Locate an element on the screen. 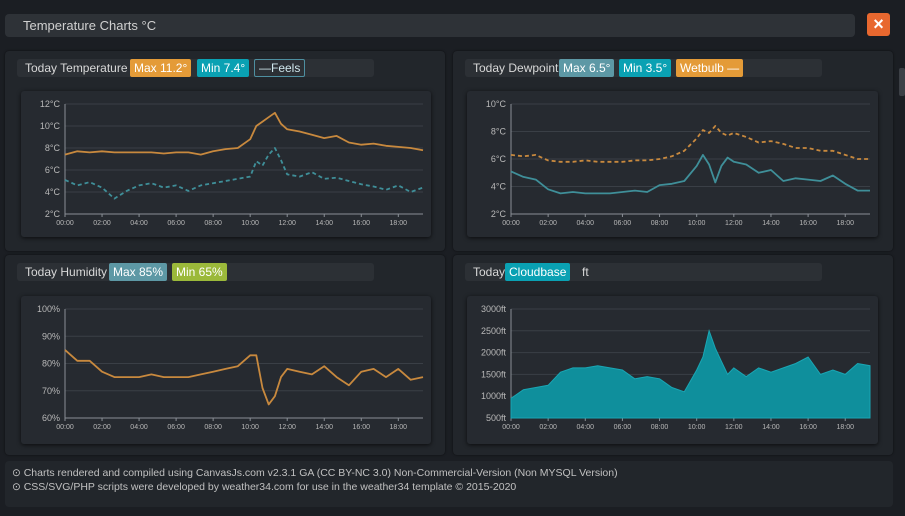 This screenshot has width=905, height=516. humidity-header: Today Humidity Max 85% Min 65% is located at coordinates (195, 272).